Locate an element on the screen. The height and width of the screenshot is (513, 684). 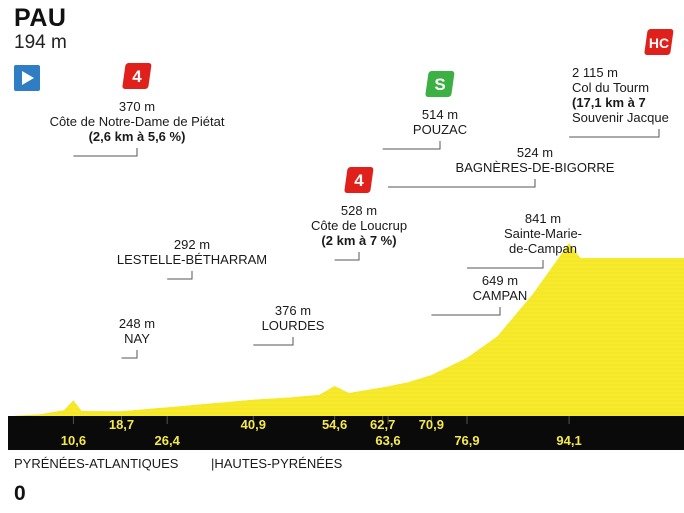
point-label: 292 m LESTELLE-BÉTHARRAM is located at coordinates (192, 252).